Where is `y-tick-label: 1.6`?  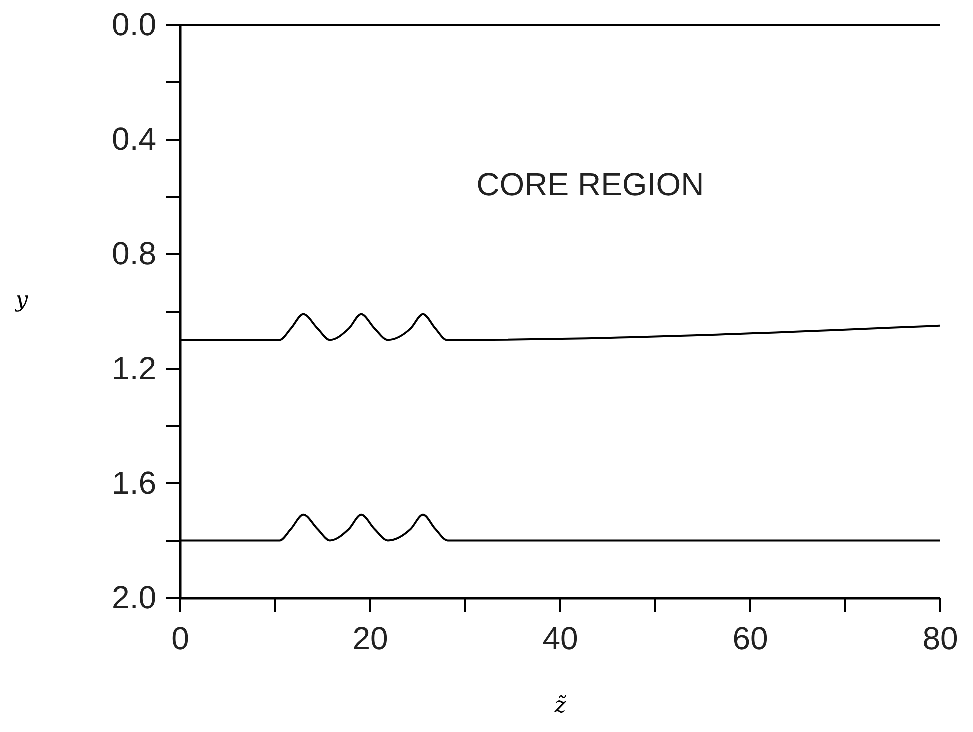
y-tick-label: 1.6 is located at coordinates (134, 482).